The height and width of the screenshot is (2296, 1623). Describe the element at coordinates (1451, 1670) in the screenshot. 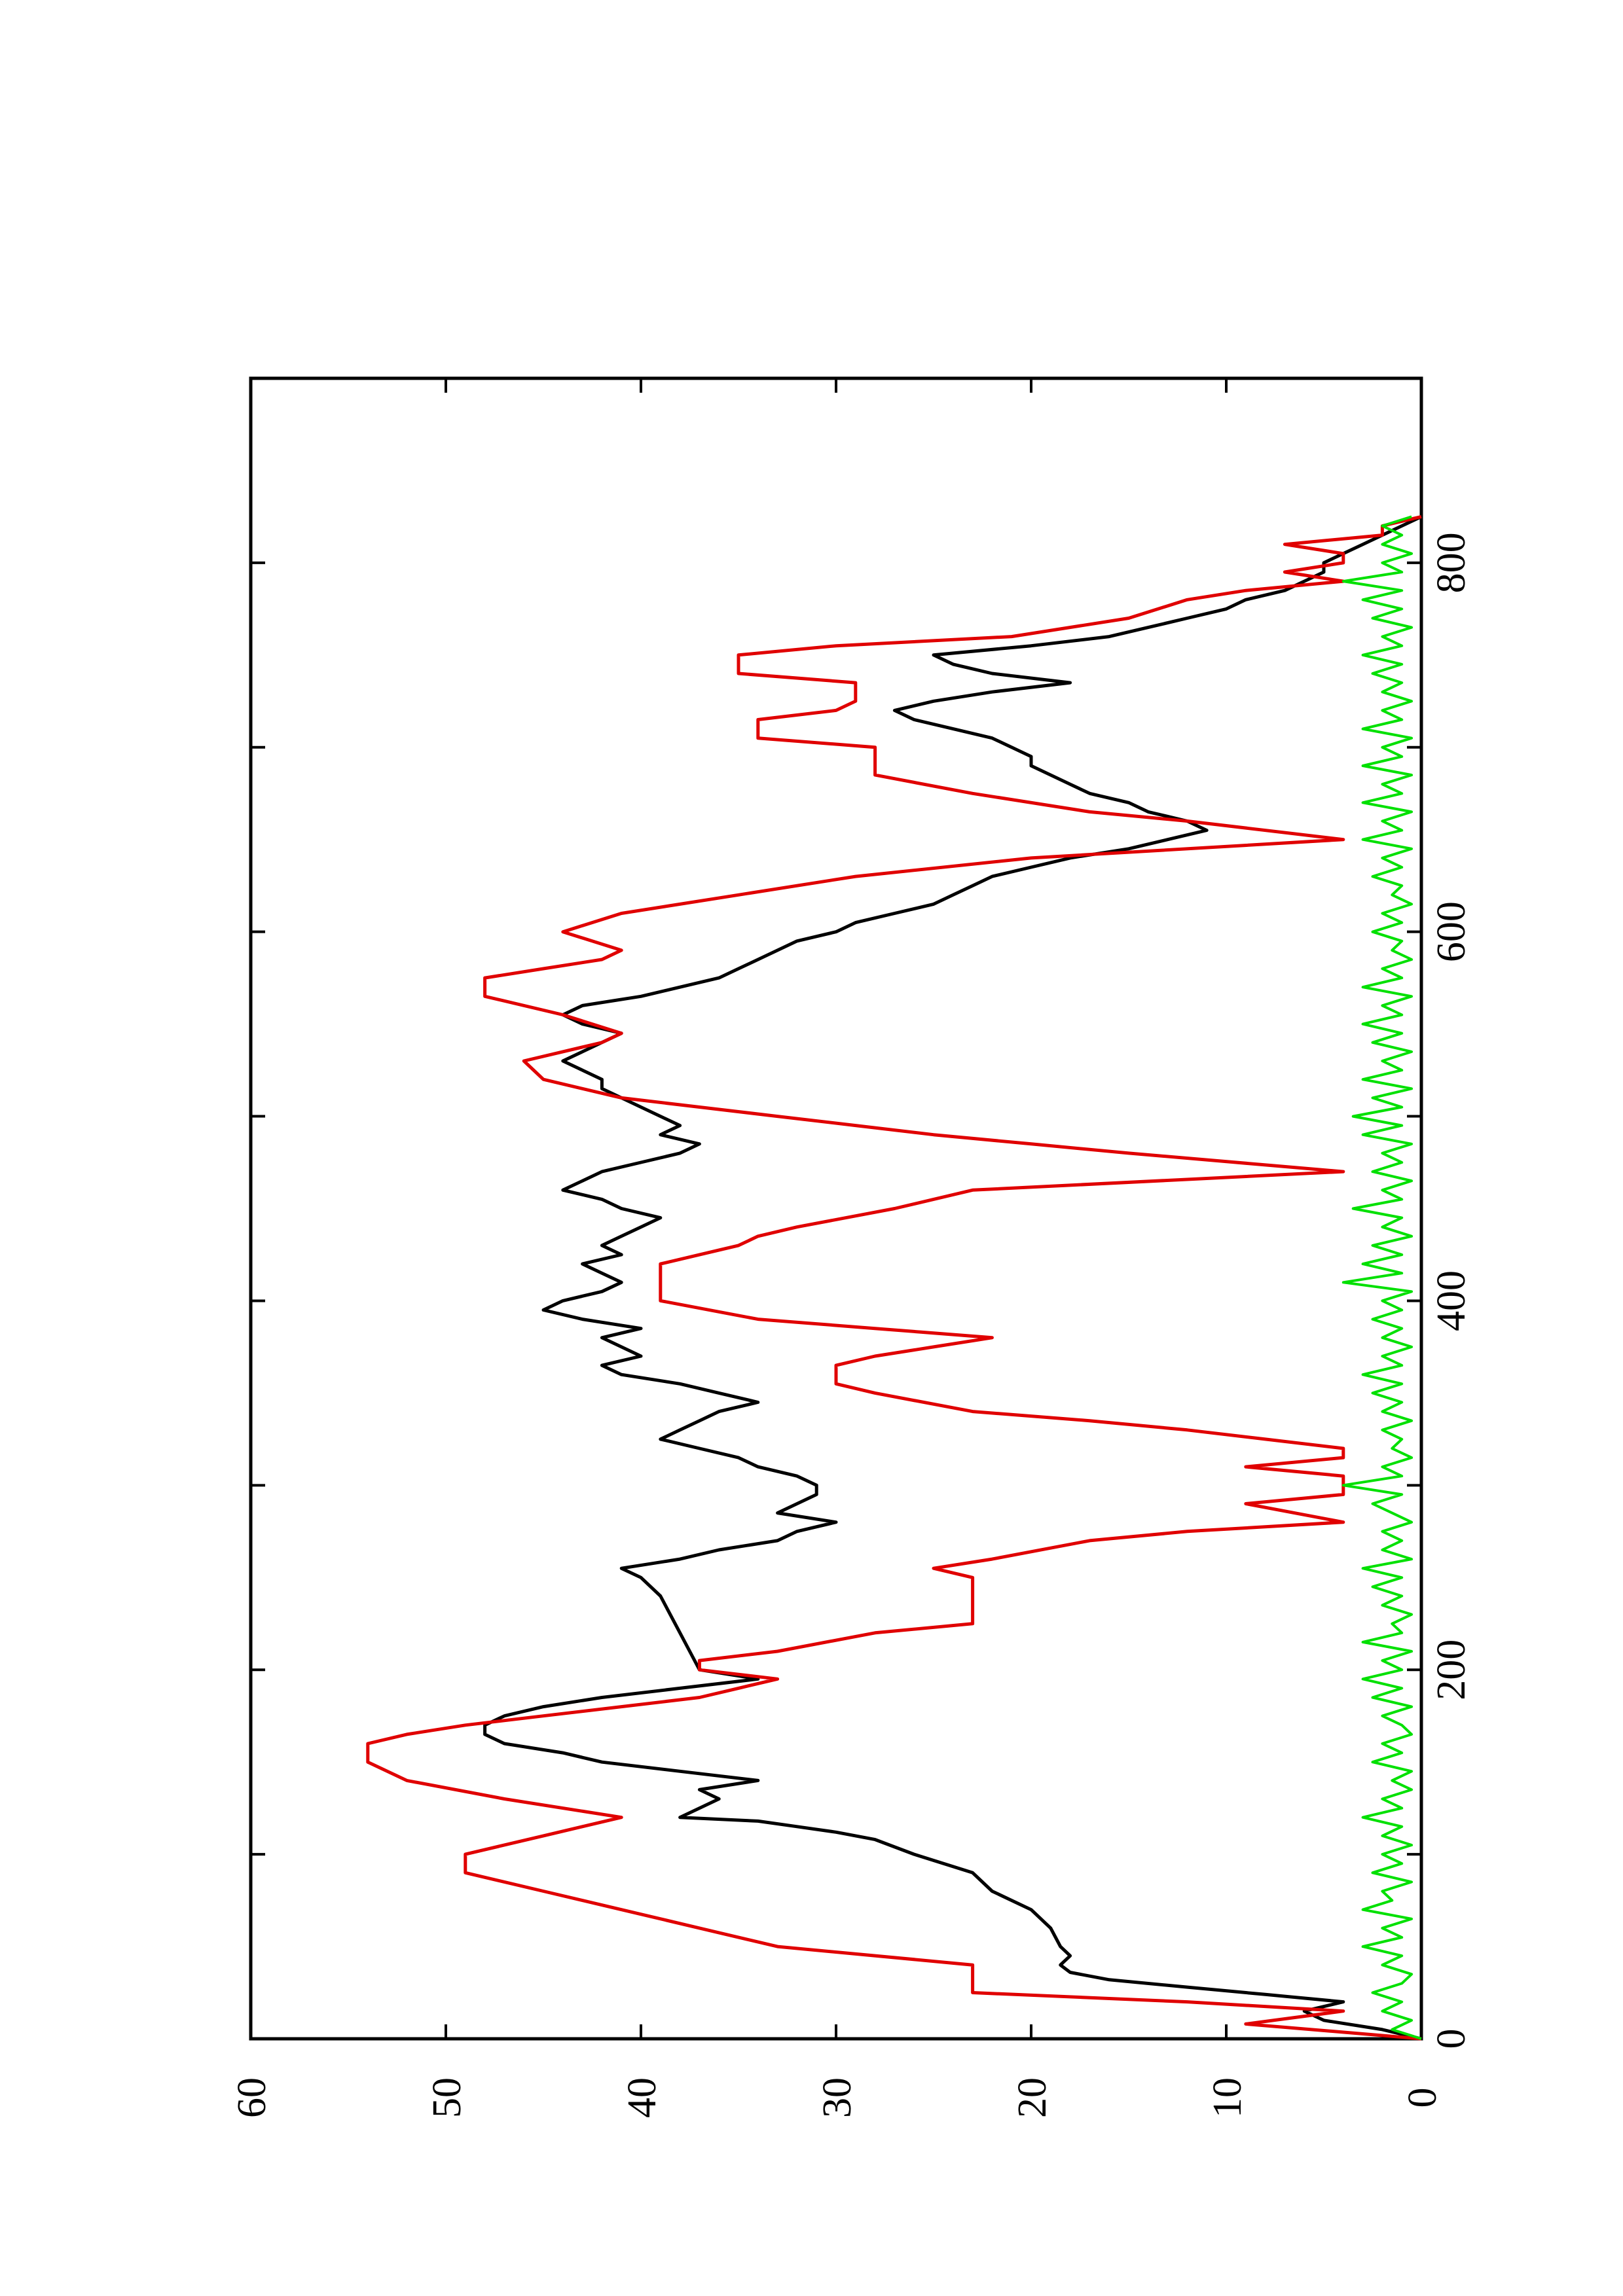

I see `x-tick-label: 200` at that location.